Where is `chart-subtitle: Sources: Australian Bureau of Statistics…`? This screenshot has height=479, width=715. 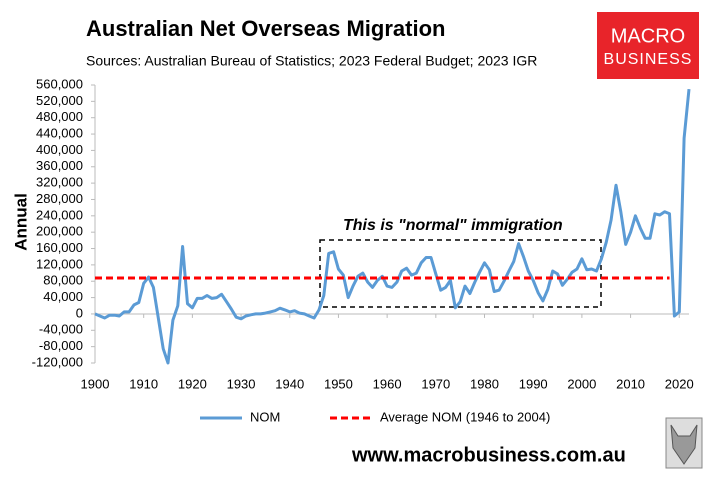 chart-subtitle: Sources: Australian Bureau of Statistics… is located at coordinates (311, 61).